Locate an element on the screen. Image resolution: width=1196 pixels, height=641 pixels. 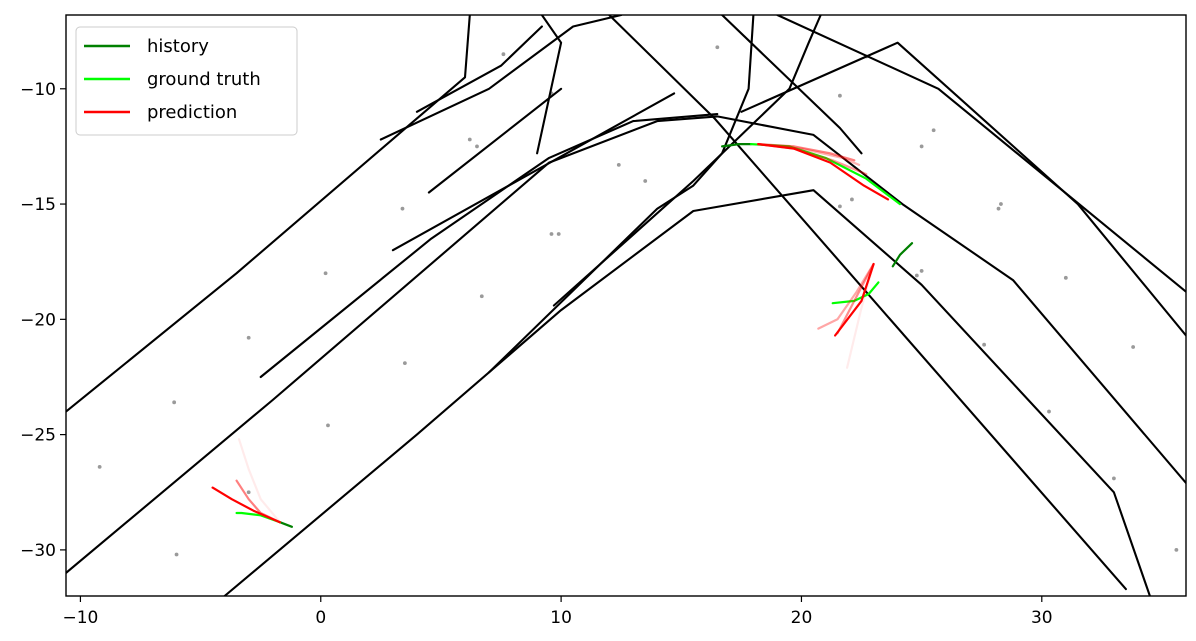
x-tick-label: 20 is located at coordinates (802, 618).